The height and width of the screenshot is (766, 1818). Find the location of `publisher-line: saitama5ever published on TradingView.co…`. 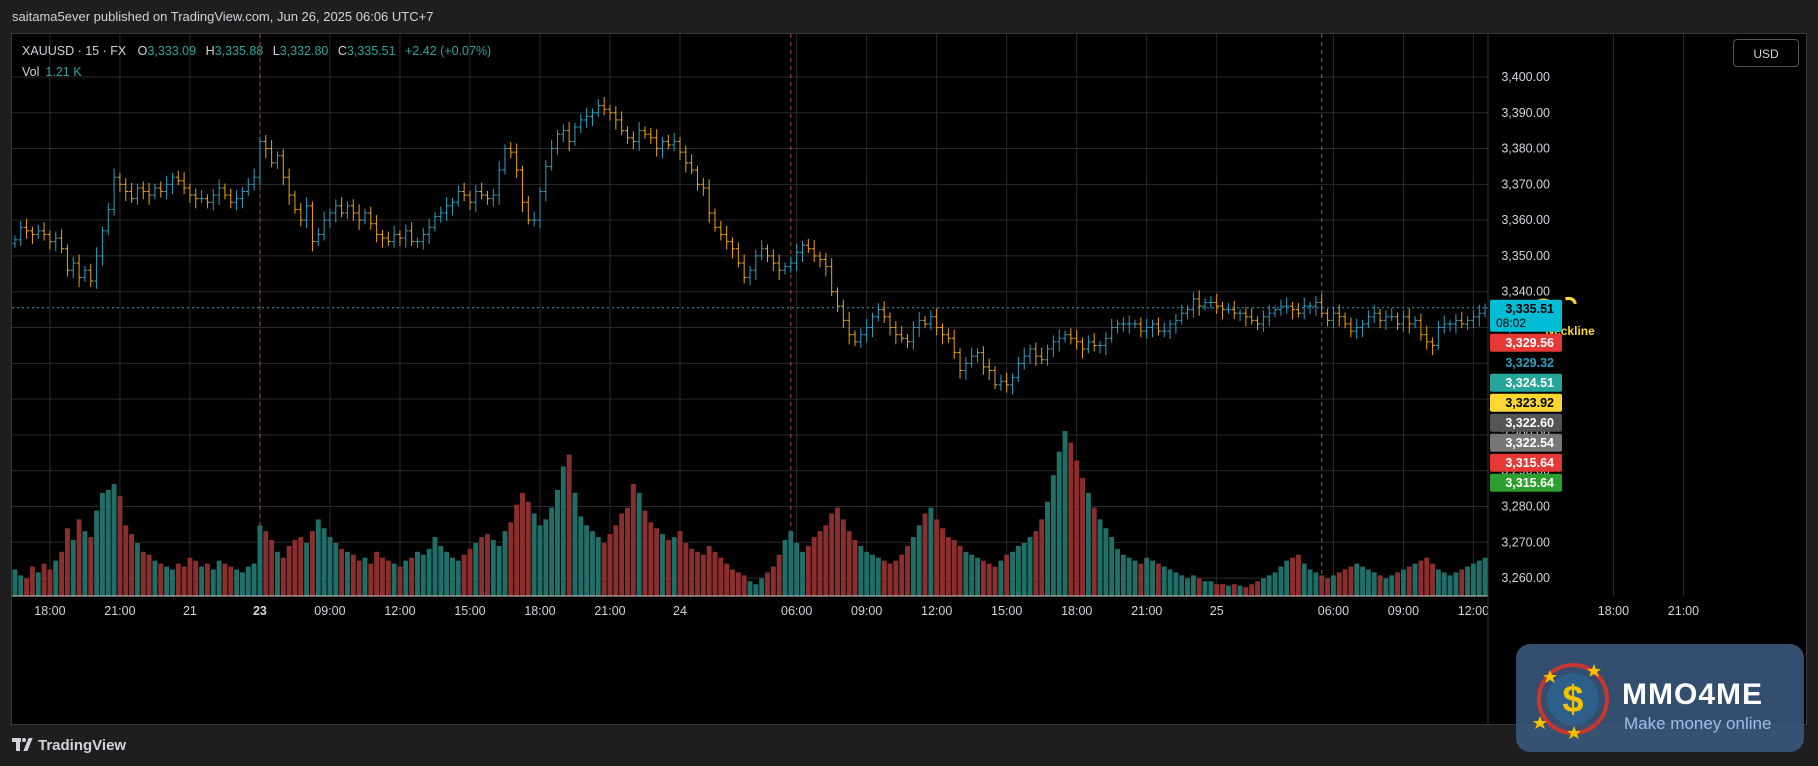

publisher-line: saitama5ever published on TradingView.co… is located at coordinates (223, 16).